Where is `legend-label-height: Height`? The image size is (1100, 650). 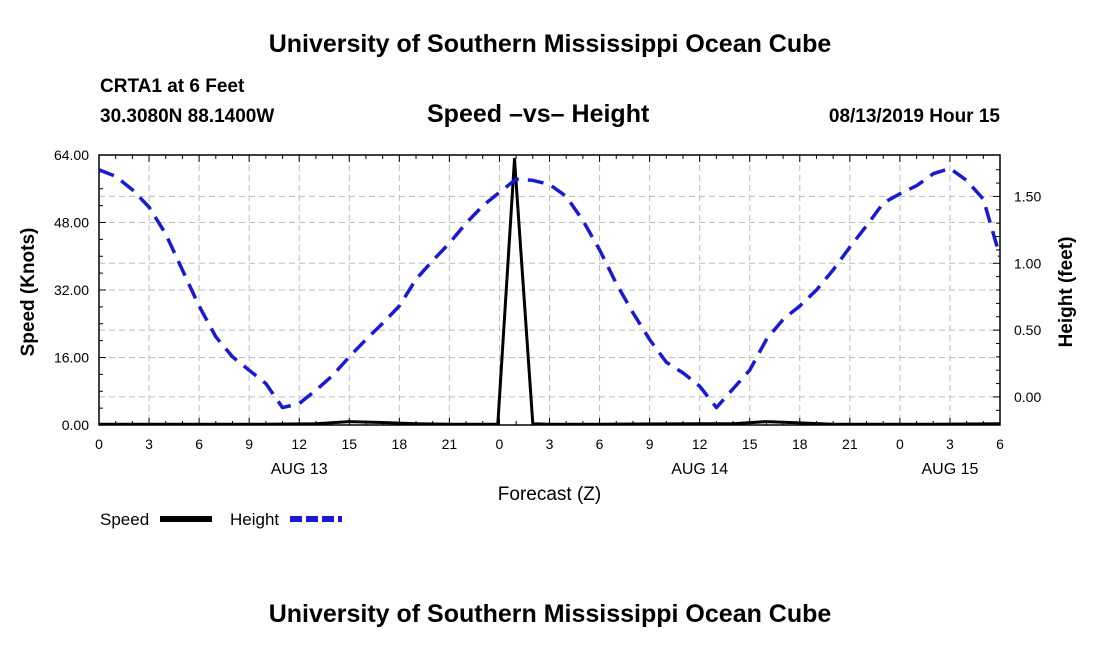 legend-label-height: Height is located at coordinates (254, 519).